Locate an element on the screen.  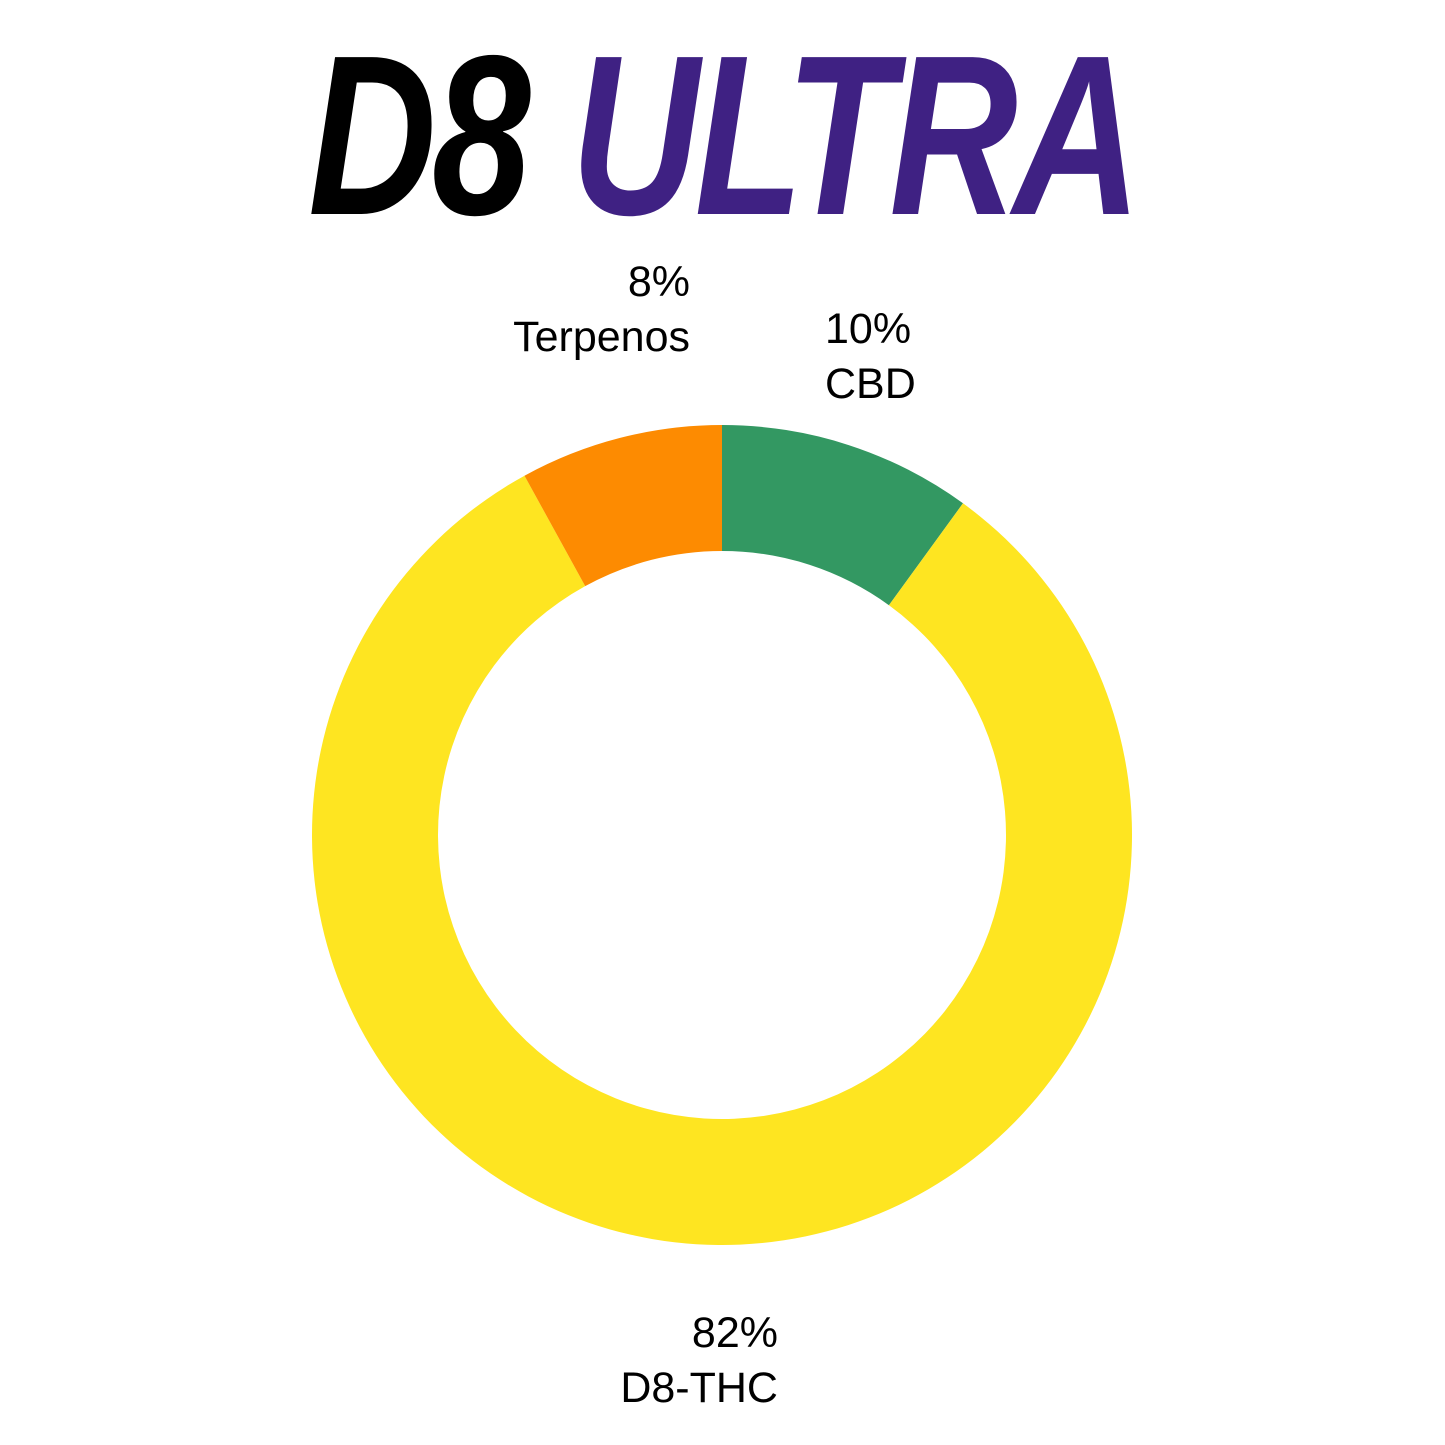
label-cbd: 10% CBD is located at coordinates (870, 357).